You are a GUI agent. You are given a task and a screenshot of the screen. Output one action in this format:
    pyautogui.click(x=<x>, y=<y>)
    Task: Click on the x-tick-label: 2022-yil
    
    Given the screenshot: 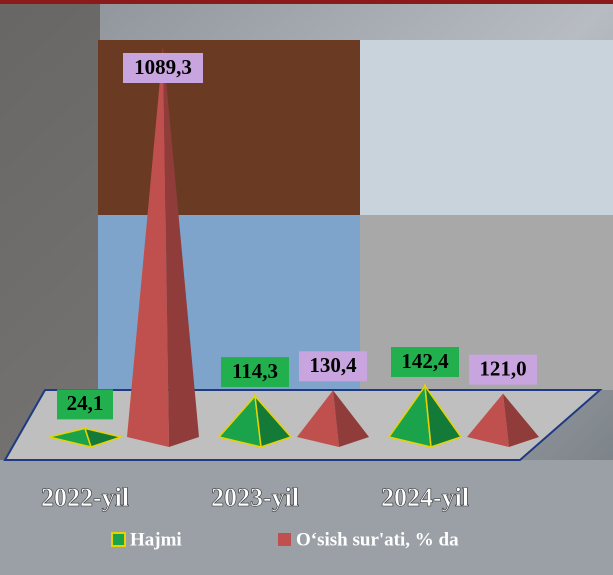 What is the action you would take?
    pyautogui.click(x=85, y=497)
    